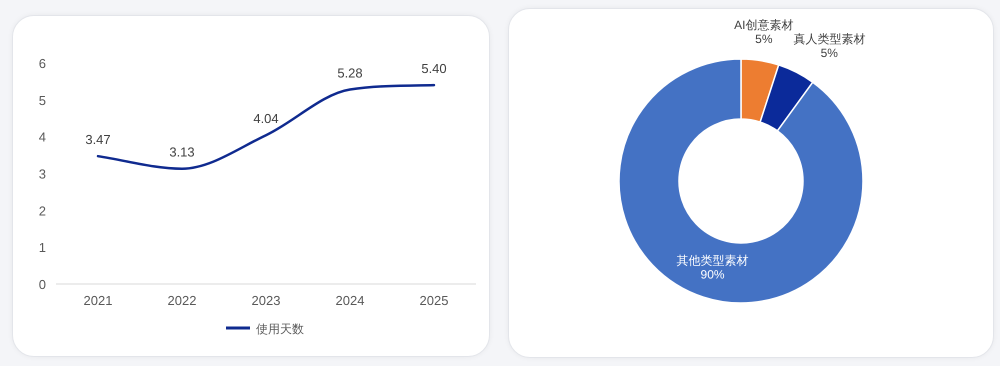 The height and width of the screenshot is (366, 1000). I want to click on y-tick-label: 3, so click(42, 174).